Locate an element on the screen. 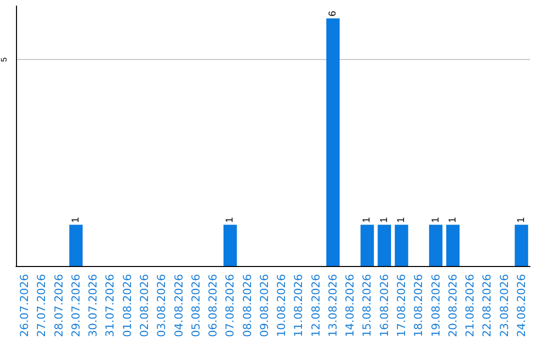 The width and height of the screenshot is (540, 340). x-tick-label: 17.08.2026 is located at coordinates (401, 306).